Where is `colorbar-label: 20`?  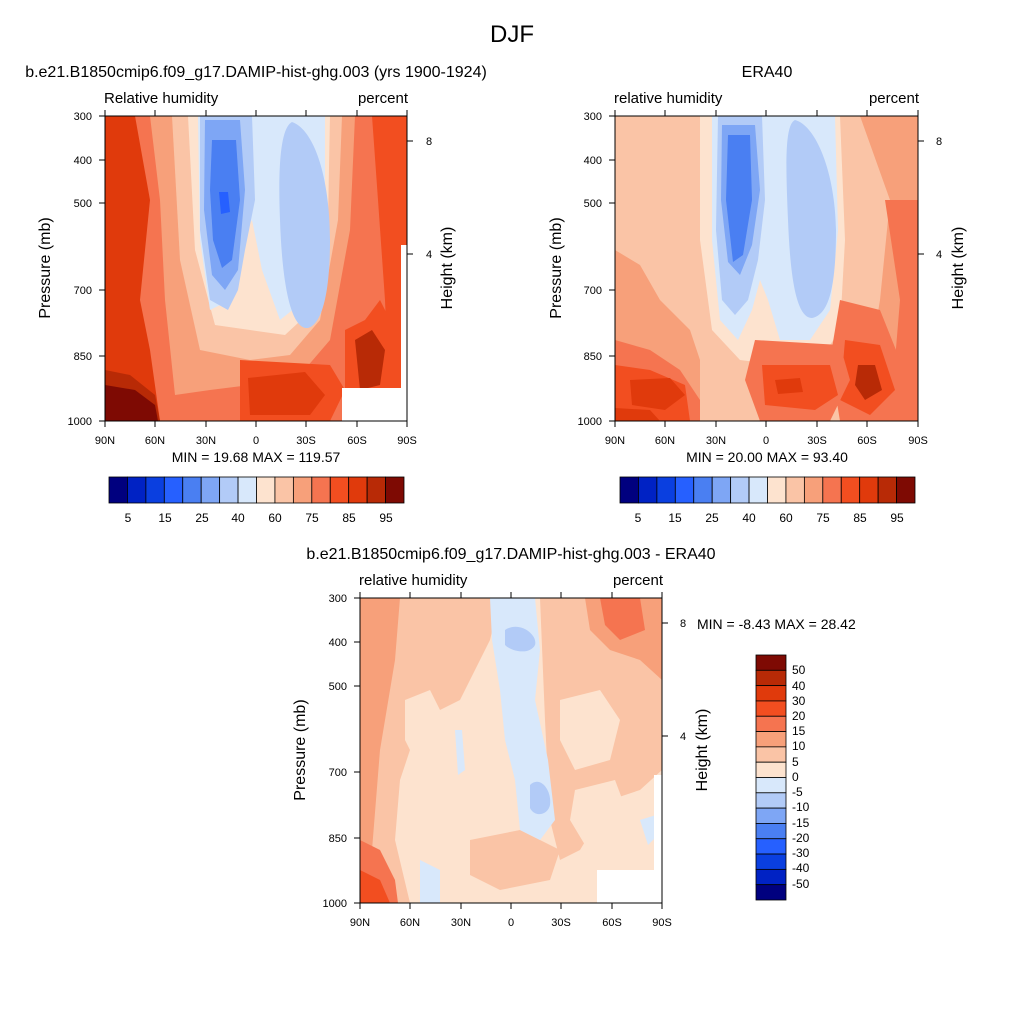 colorbar-label: 20 is located at coordinates (799, 716).